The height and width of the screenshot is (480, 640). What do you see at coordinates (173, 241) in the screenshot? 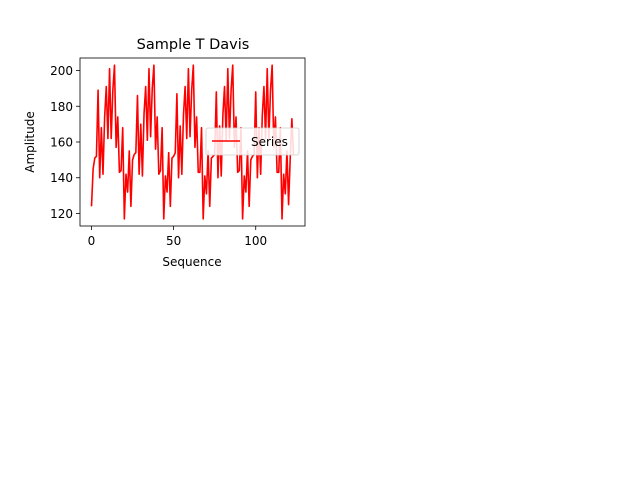
I see `x-tick-label: 50` at bounding box center [173, 241].